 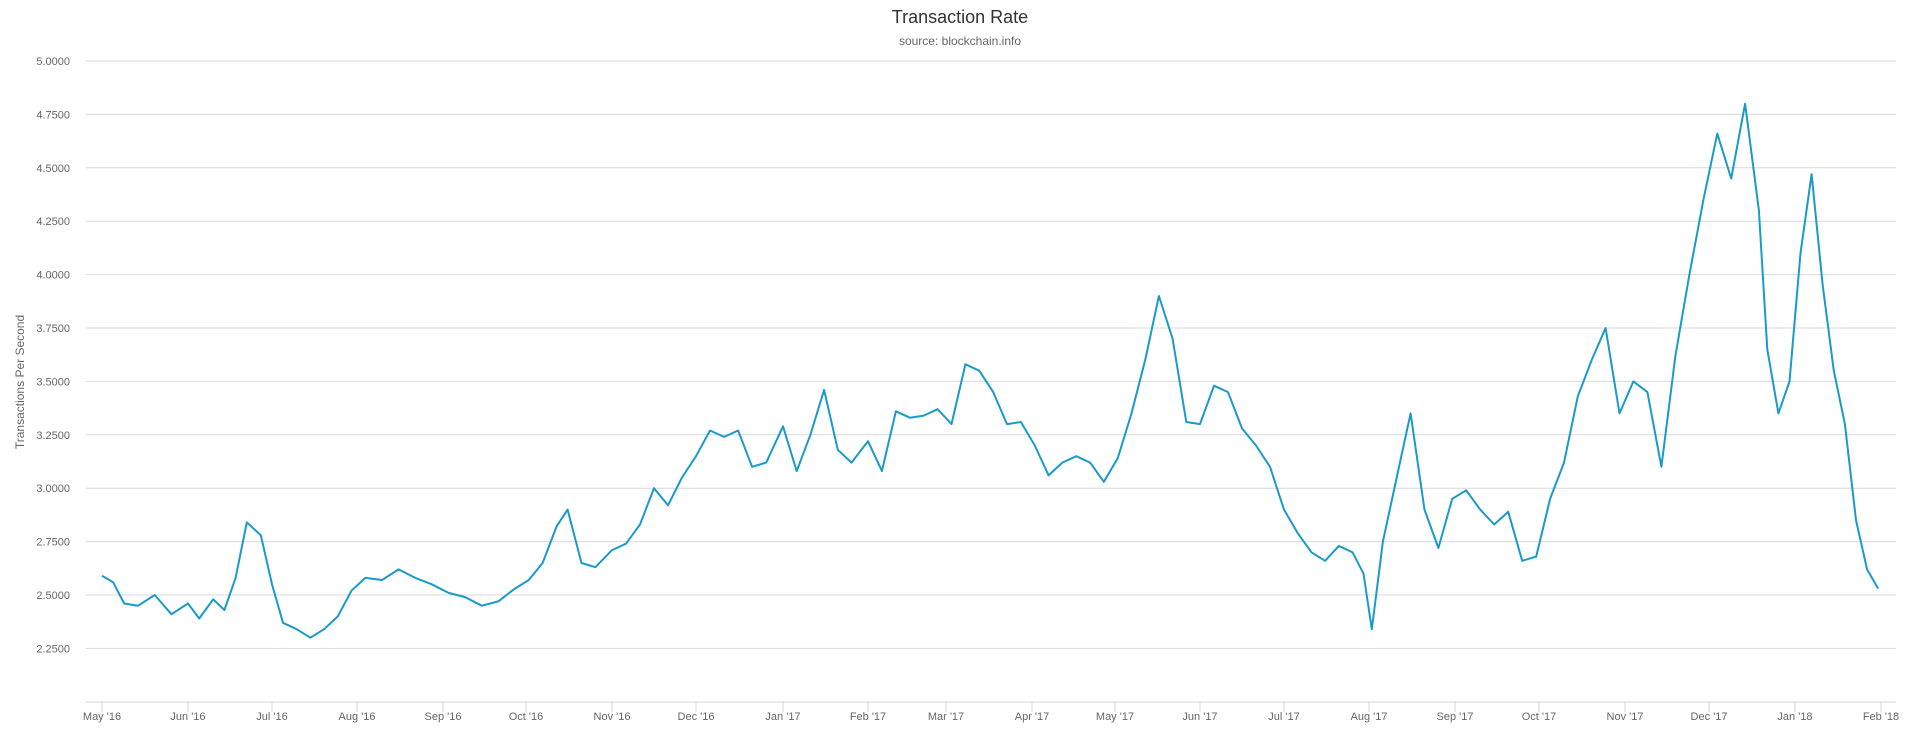 I want to click on x-tick-label: Jan '18, so click(x=1794, y=717).